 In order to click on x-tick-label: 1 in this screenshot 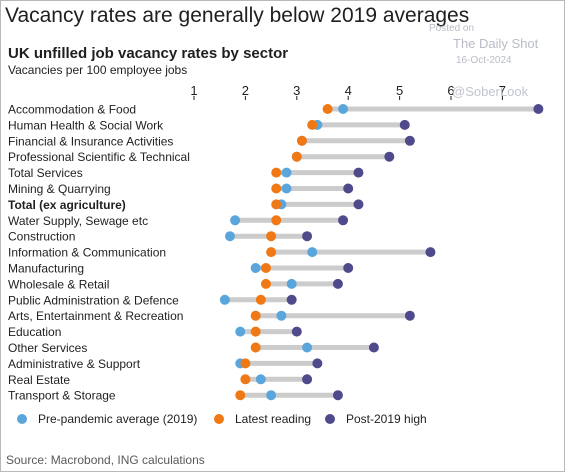, I will do `click(193, 90)`.